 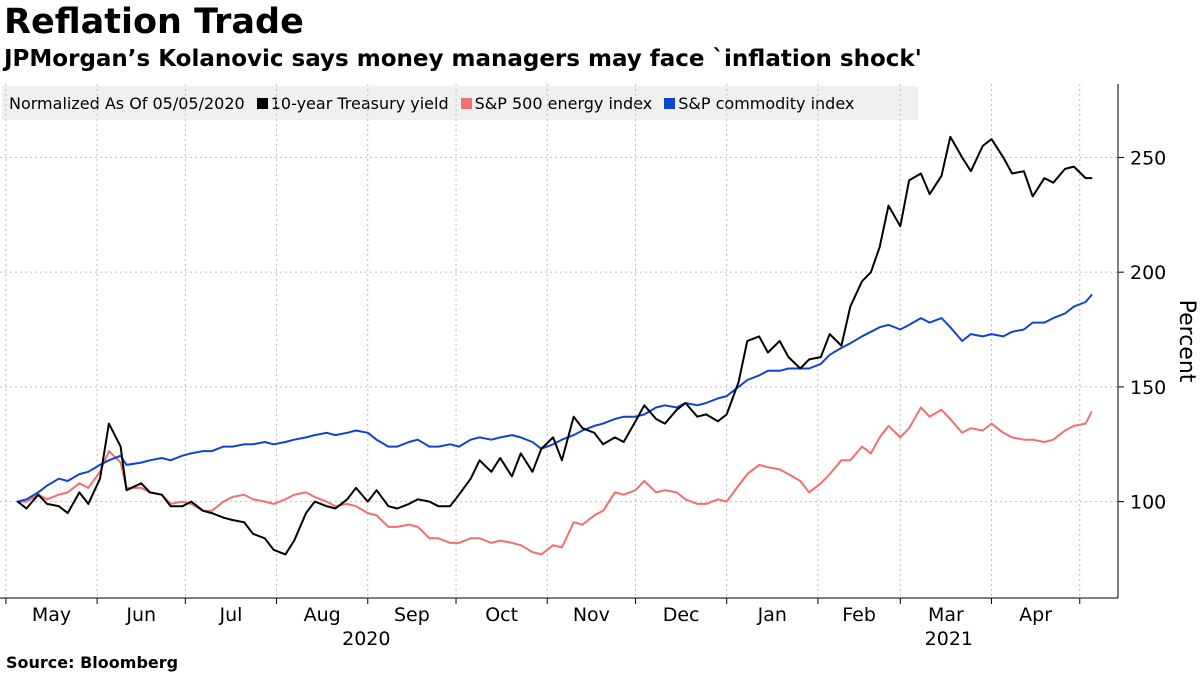 I want to click on legend-swatch-commodity, so click(x=670, y=103).